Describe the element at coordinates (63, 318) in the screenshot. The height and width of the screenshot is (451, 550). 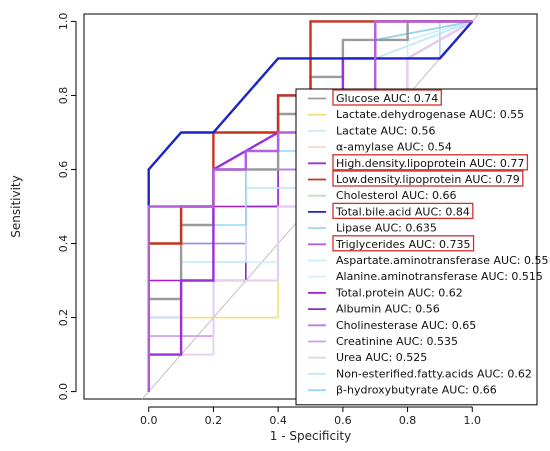
I see `y-tick-label: 0.2` at that location.